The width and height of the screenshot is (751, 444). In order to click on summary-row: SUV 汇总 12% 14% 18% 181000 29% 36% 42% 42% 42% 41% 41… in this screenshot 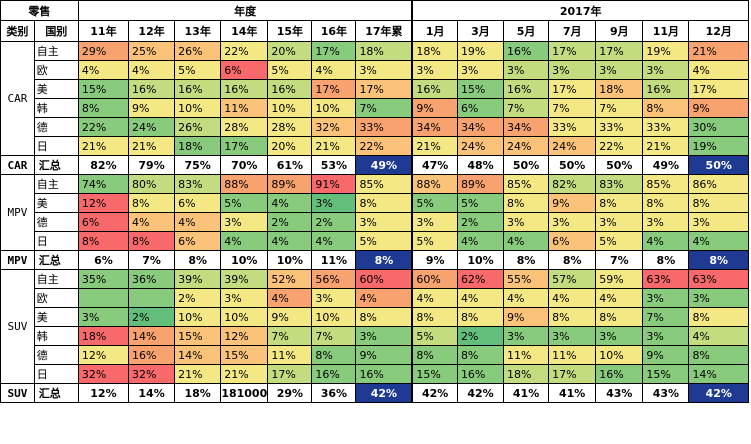, I will do `click(374, 393)`.